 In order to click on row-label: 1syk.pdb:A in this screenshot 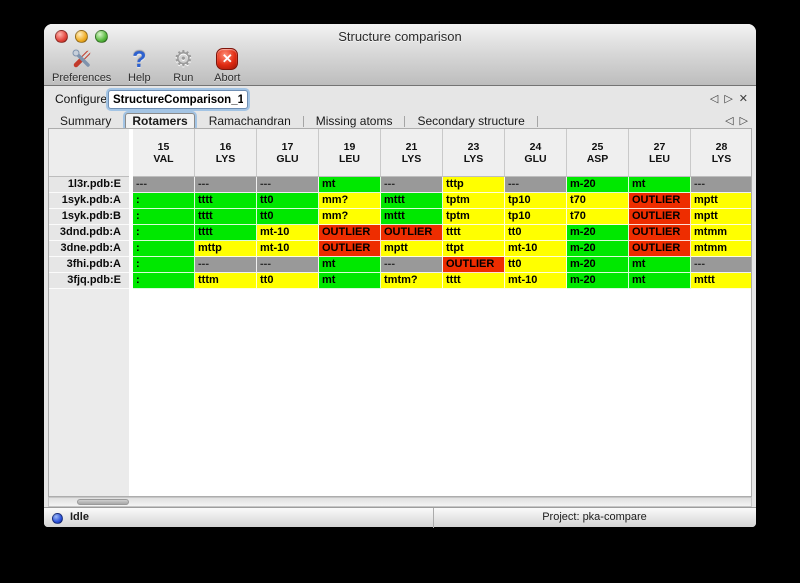, I will do `click(89, 201)`.